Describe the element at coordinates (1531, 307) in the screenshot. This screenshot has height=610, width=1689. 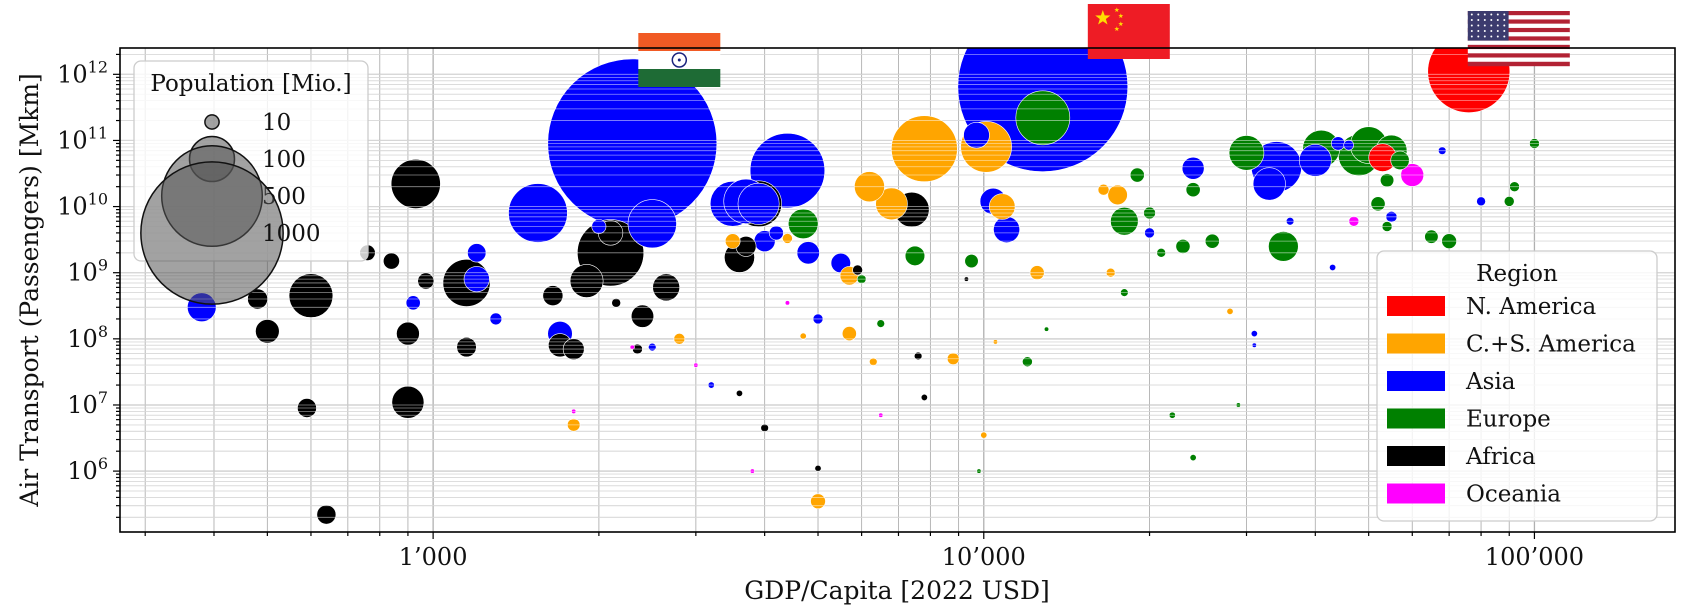
I see `region-legend-label: N. America` at that location.